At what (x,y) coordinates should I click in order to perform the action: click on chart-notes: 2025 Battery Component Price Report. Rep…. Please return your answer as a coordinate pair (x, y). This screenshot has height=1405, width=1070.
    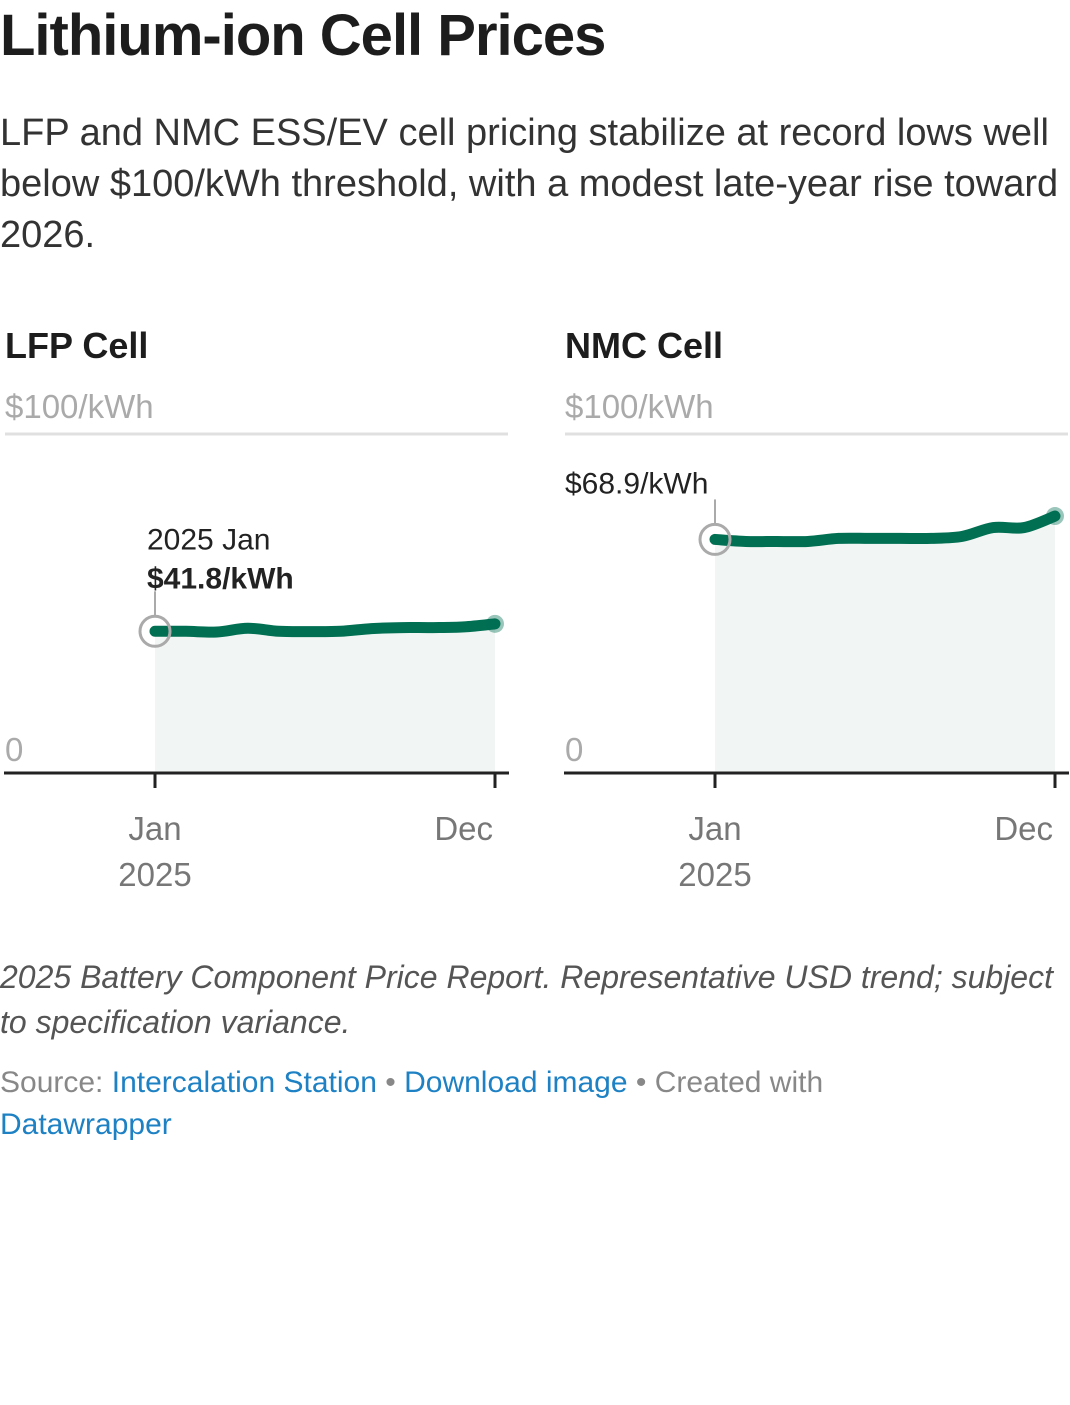
    Looking at the image, I should click on (526, 999).